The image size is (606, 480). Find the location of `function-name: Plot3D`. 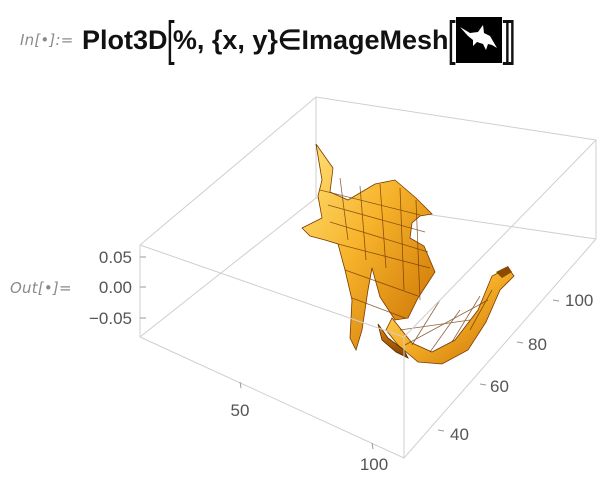

function-name: Plot3D is located at coordinates (125, 39).